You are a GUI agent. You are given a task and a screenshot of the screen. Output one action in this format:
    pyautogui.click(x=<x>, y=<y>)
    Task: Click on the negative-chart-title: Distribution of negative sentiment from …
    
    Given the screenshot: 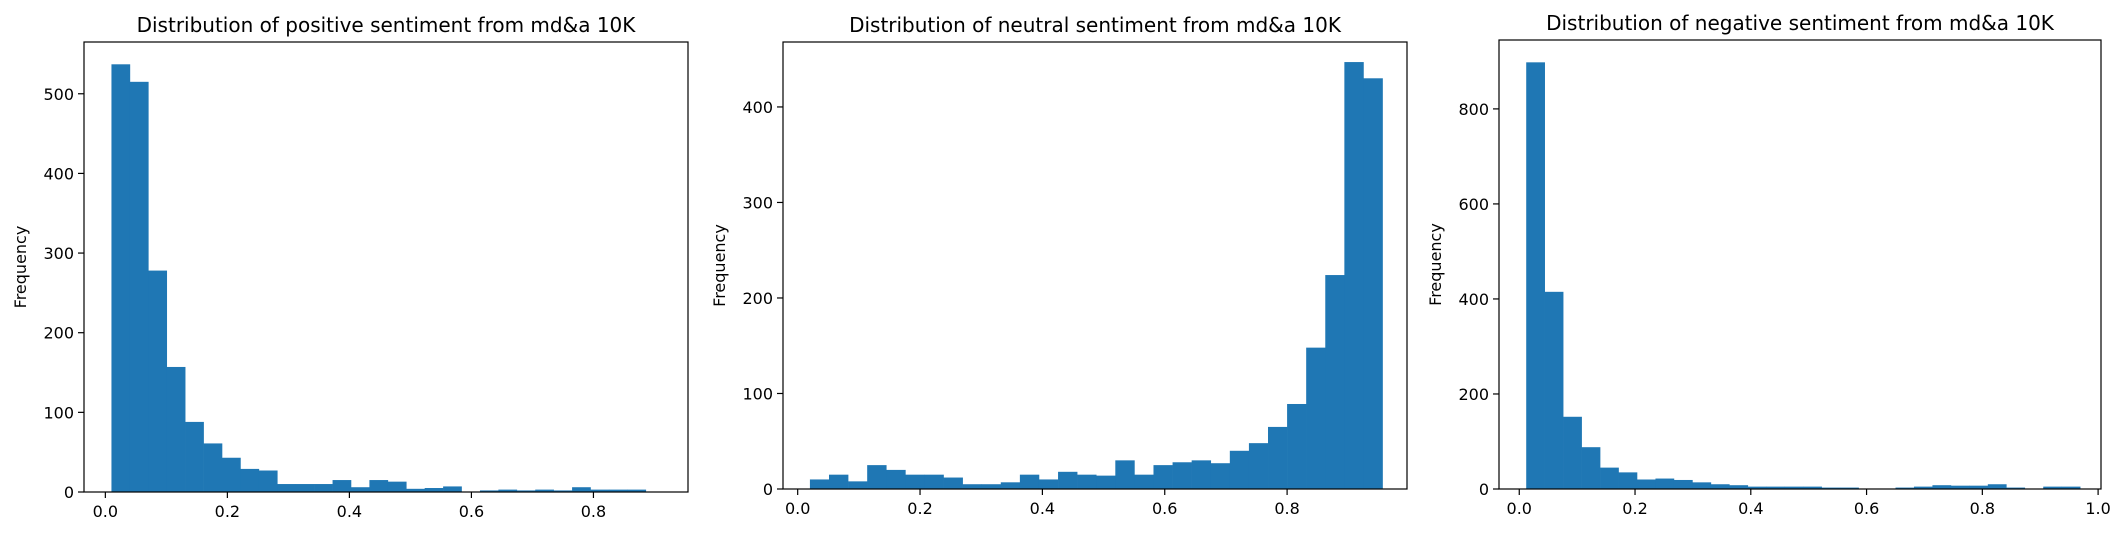 What is the action you would take?
    pyautogui.click(x=1800, y=23)
    